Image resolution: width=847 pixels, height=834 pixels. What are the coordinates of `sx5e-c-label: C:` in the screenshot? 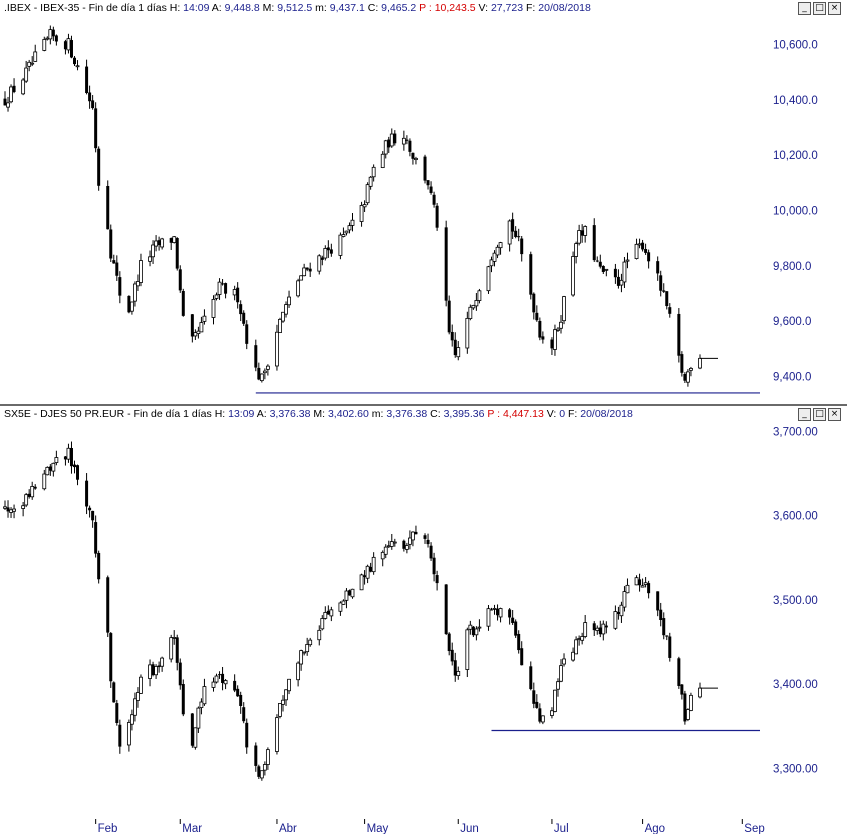 It's located at (435, 414).